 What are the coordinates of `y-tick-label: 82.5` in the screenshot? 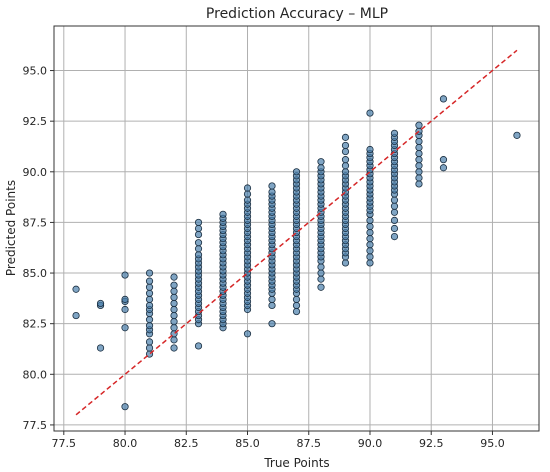 It's located at (35, 324).